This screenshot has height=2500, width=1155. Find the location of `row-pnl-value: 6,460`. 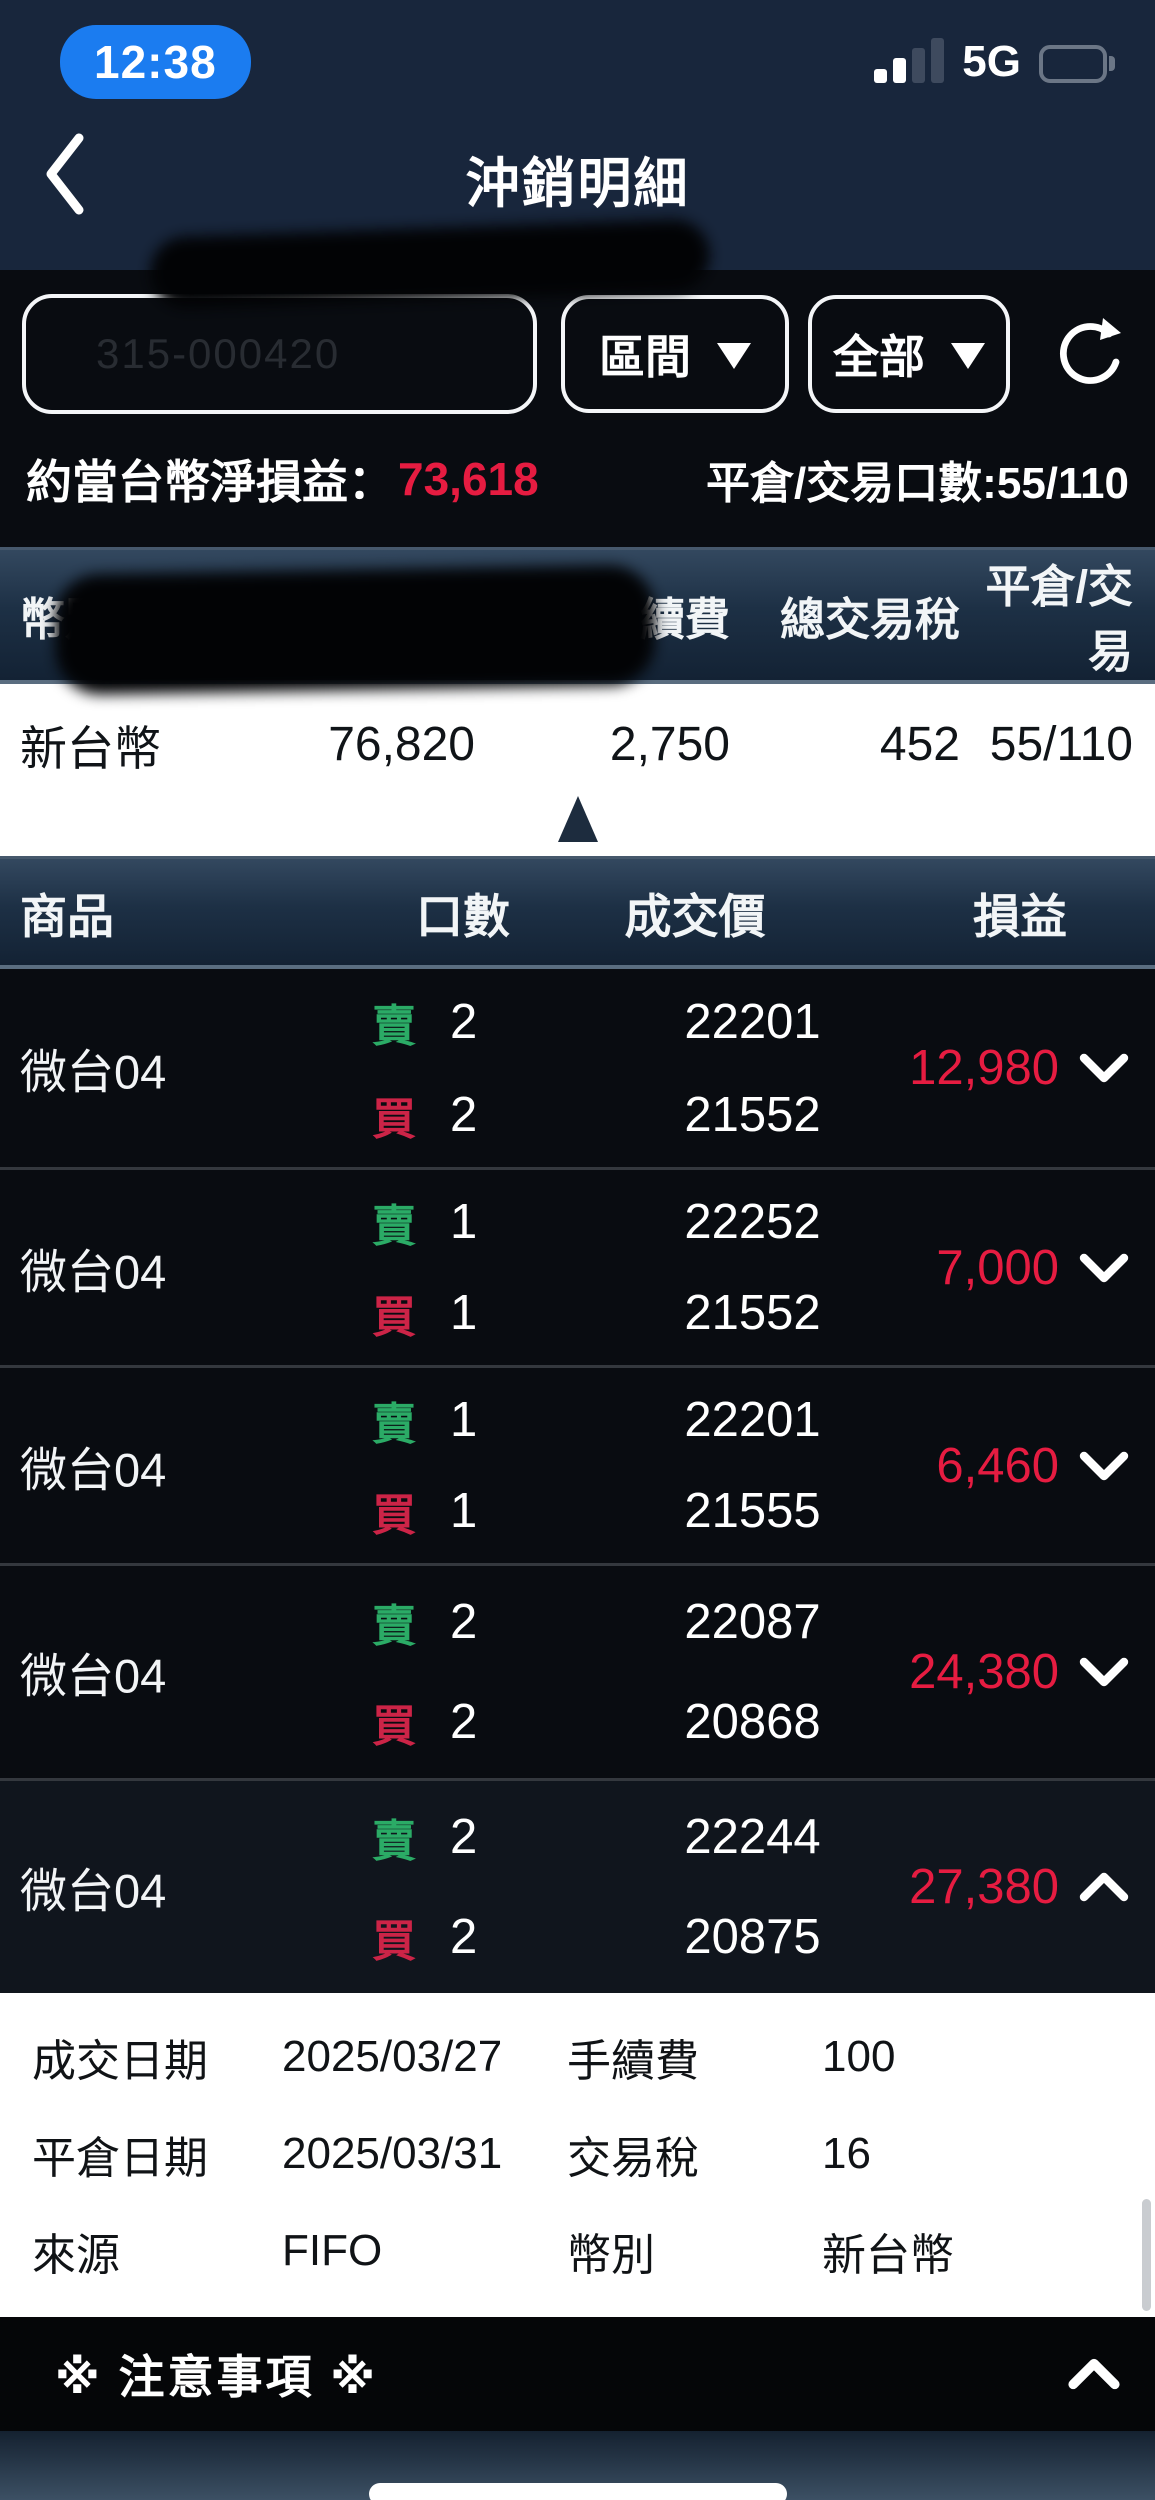

row-pnl-value: 6,460 is located at coordinates (997, 1465).